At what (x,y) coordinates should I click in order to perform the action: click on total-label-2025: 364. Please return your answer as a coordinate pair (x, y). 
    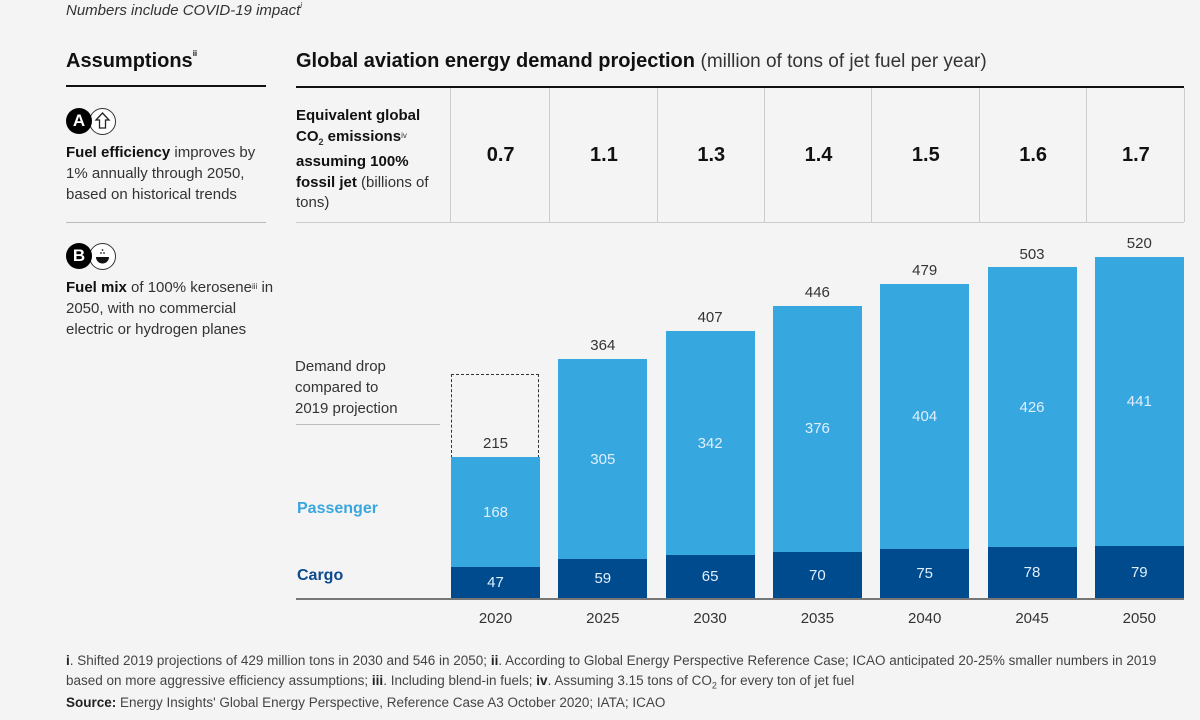
    Looking at the image, I should click on (603, 346).